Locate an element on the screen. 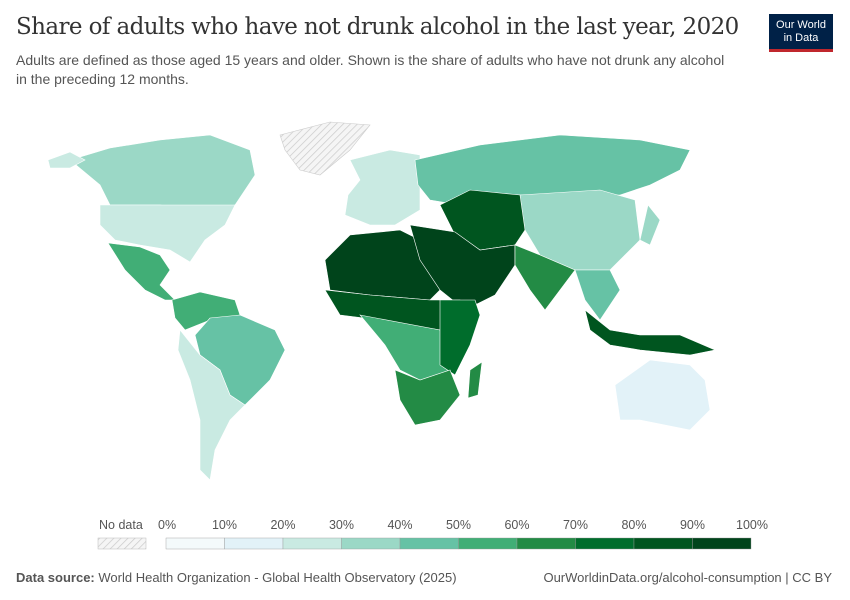 This screenshot has width=850, height=600. region-australia is located at coordinates (662, 395).